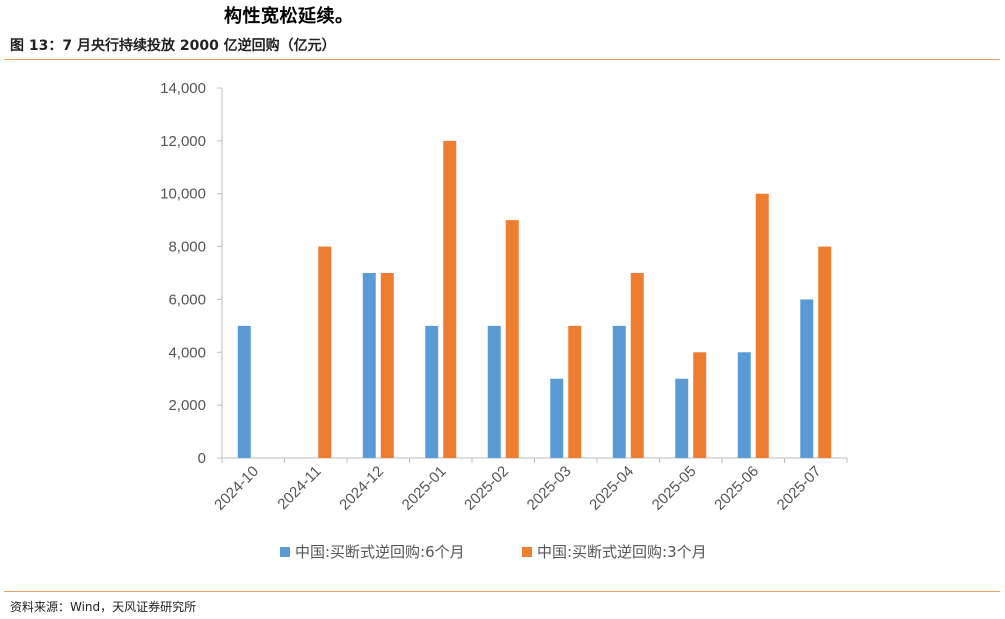  I want to click on y-tick-label: 8,000, so click(187, 247).